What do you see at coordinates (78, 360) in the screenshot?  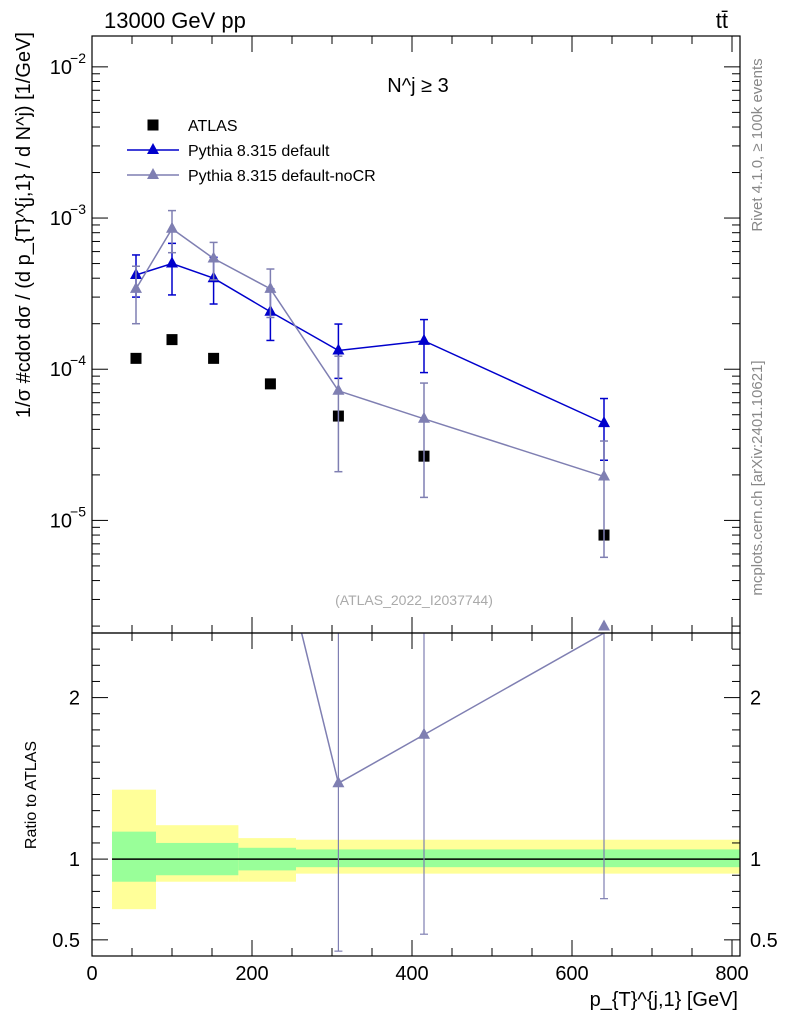 I see `main-y-tick-exponent: −4` at bounding box center [78, 360].